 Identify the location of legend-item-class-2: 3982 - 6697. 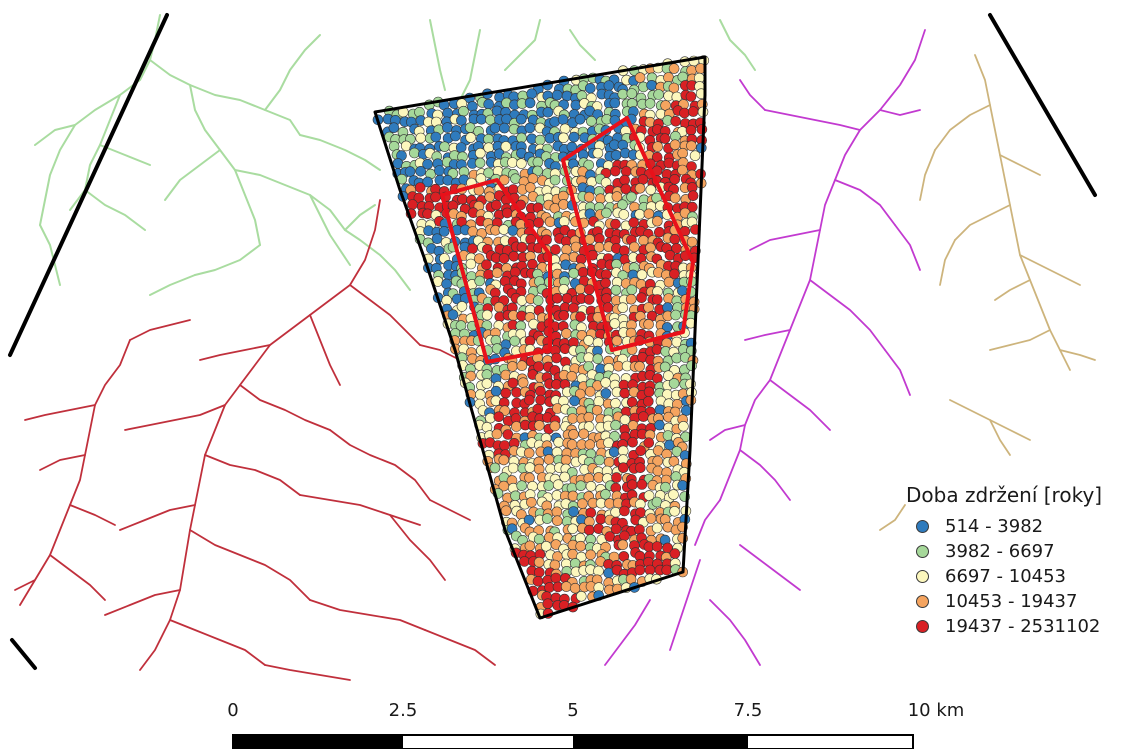
(1016, 551).